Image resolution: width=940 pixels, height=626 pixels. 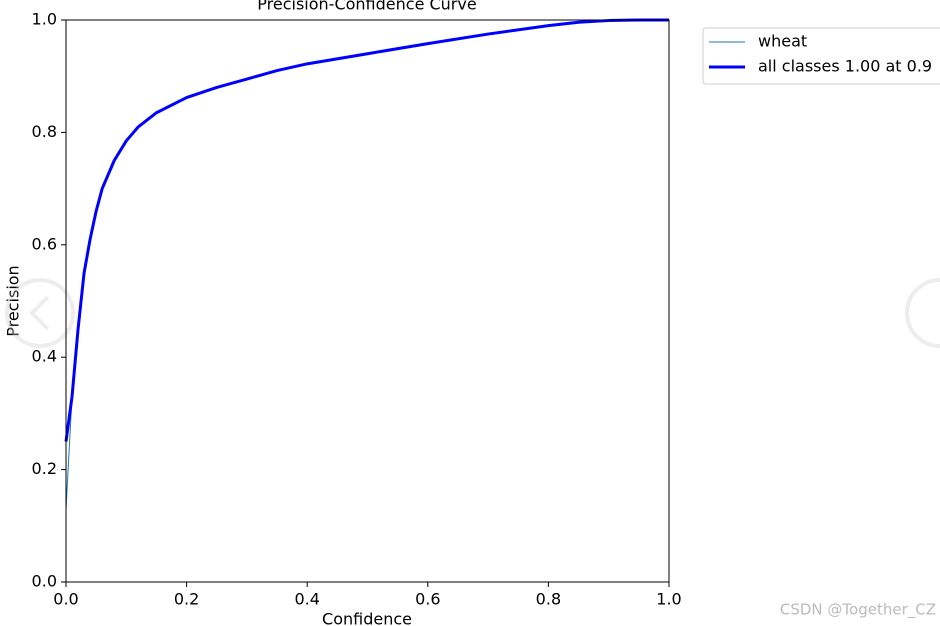 I want to click on x-tick-label: 1.0, so click(x=668, y=599).